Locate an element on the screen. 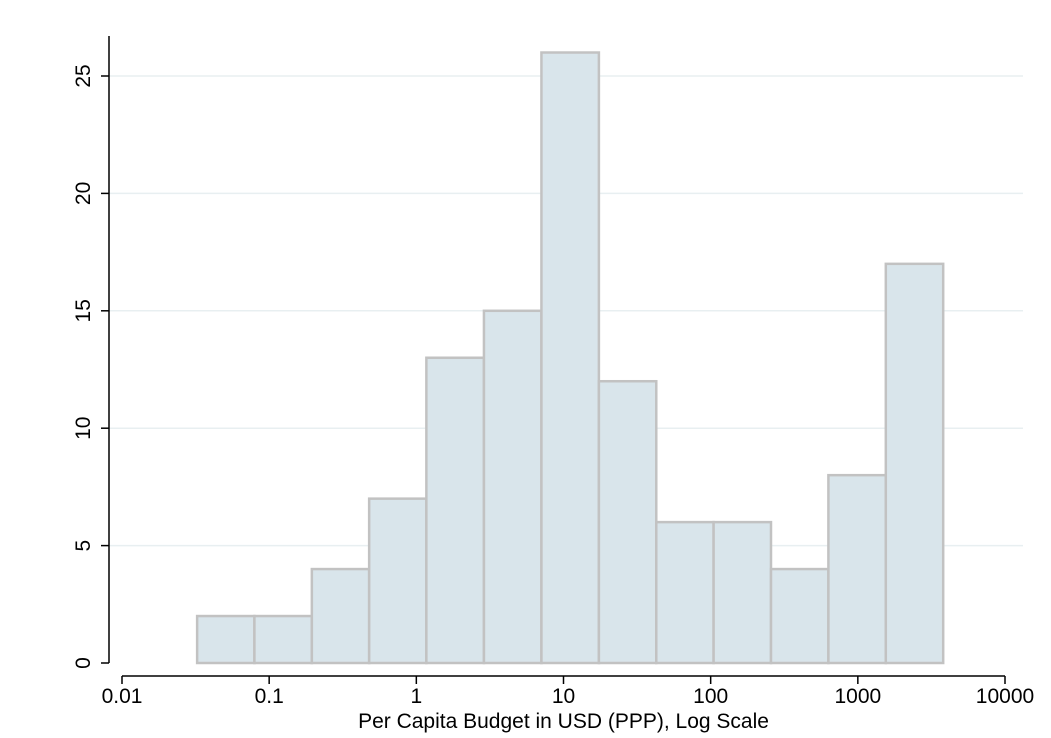 This screenshot has width=1051, height=738. y-tick-label: 25 is located at coordinates (83, 75).